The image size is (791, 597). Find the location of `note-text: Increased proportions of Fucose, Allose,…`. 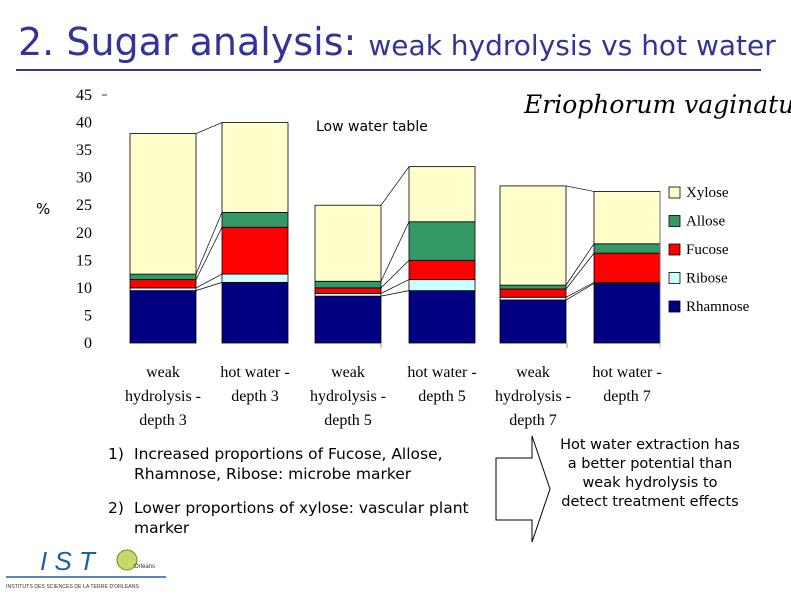

note-text: Increased proportions of Fucose, Allose,… is located at coordinates (288, 464).